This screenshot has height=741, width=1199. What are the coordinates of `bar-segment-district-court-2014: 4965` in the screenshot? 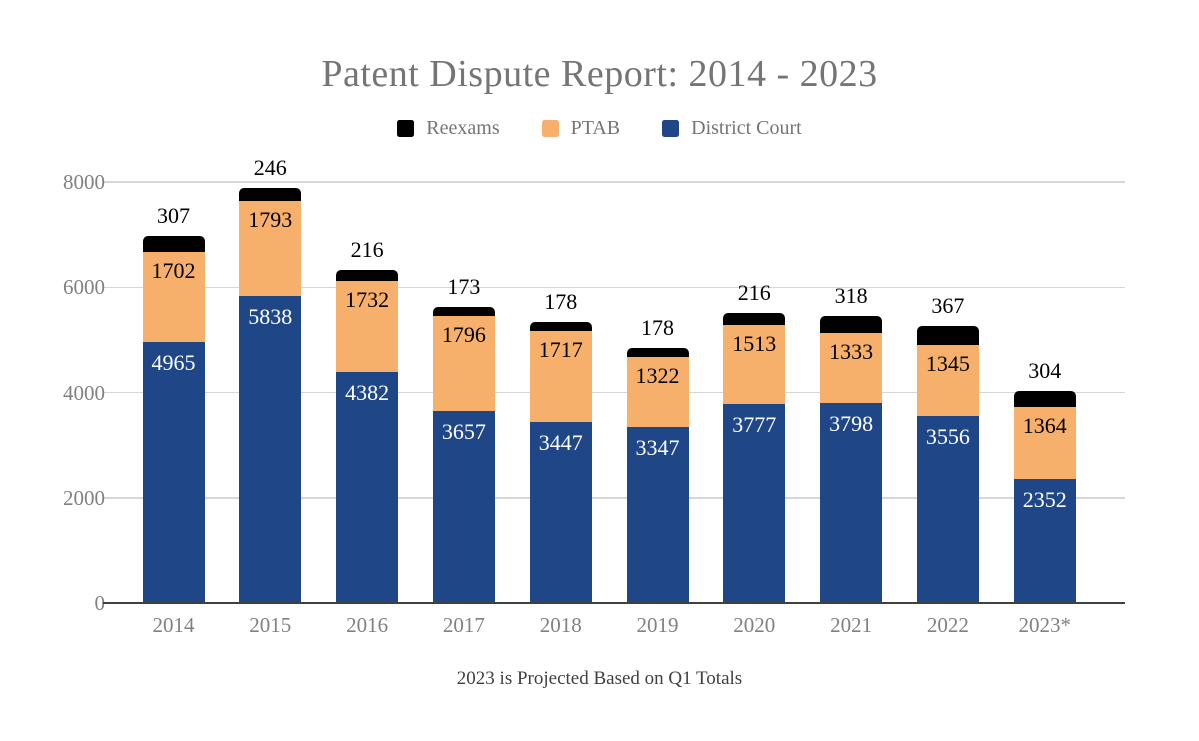 It's located at (173, 472).